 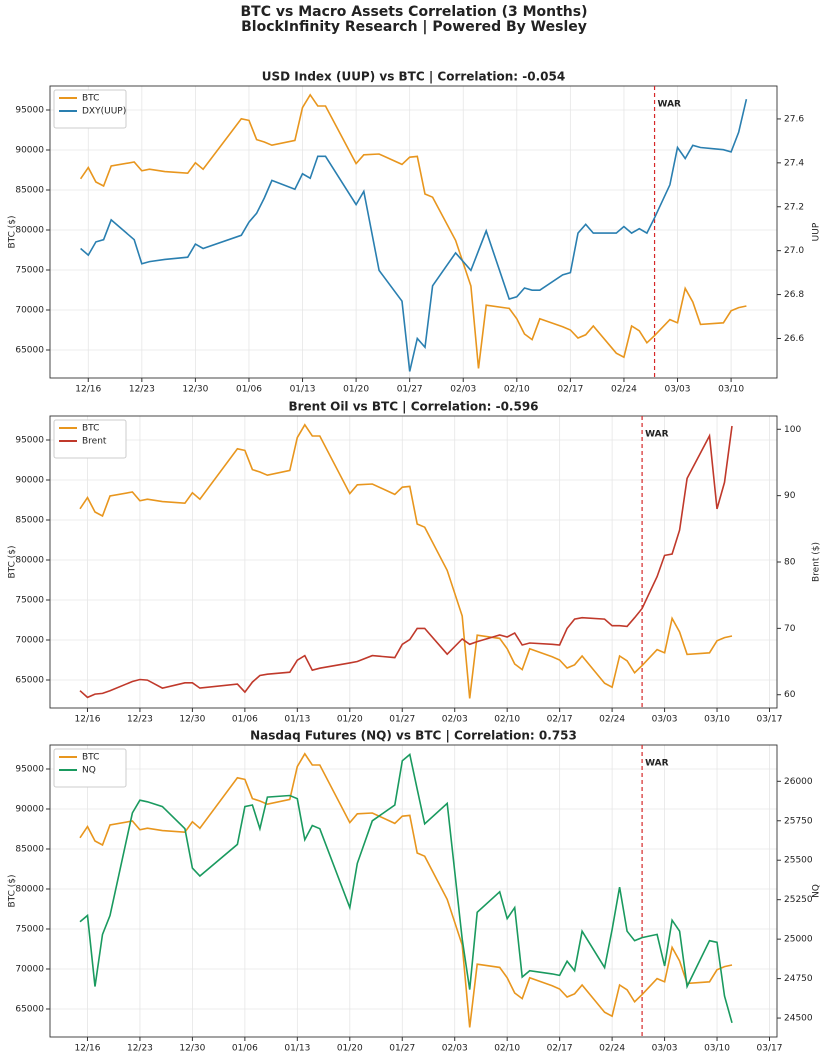 I want to click on y2-tick-label: 70, so click(x=790, y=629).